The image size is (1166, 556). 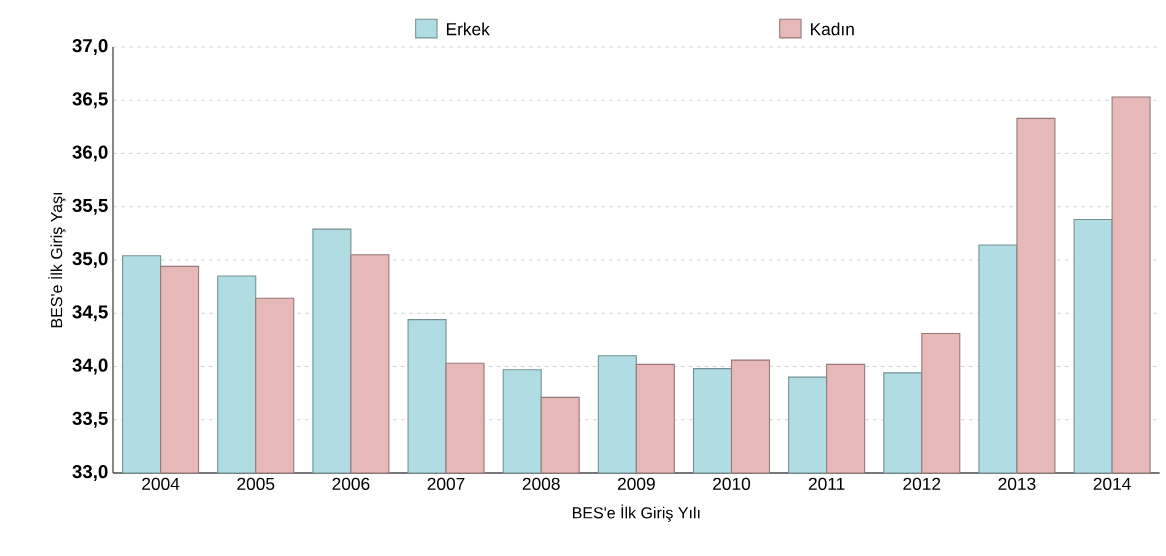 I want to click on y-tick-label: 35,5, so click(x=90, y=206).